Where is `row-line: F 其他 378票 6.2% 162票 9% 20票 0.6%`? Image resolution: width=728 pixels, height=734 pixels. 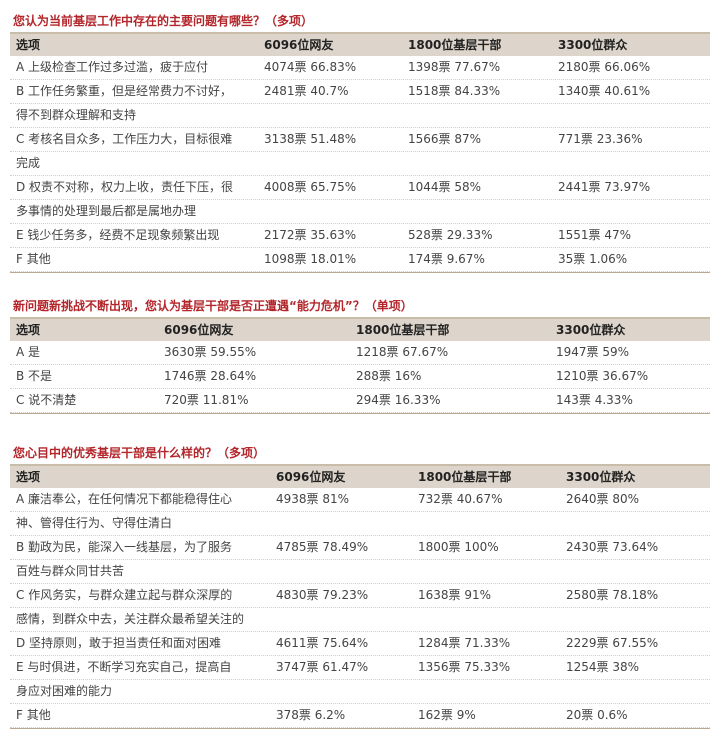
row-line: F 其他 378票 6.2% 162票 9% 20票 0.6% is located at coordinates (360, 716).